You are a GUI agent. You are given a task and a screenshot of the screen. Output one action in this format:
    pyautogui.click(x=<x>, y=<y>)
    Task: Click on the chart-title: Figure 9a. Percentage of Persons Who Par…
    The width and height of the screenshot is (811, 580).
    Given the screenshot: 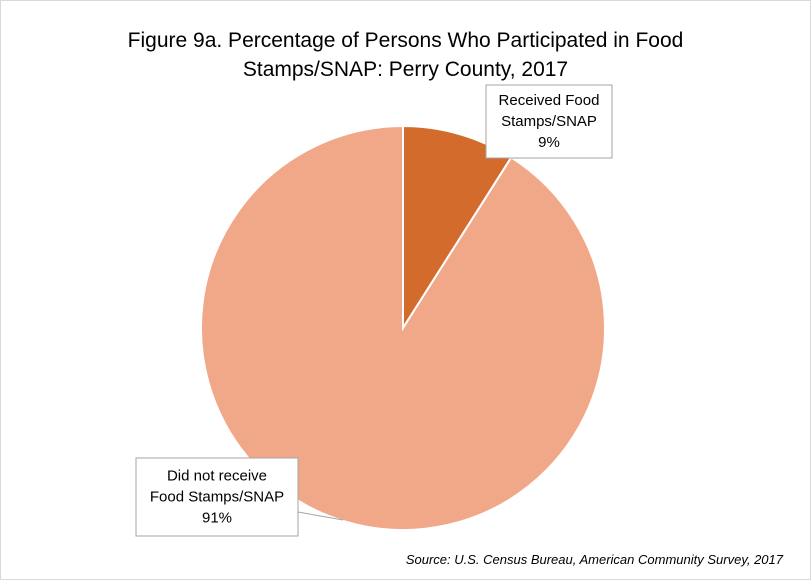 What is the action you would take?
    pyautogui.click(x=405, y=55)
    